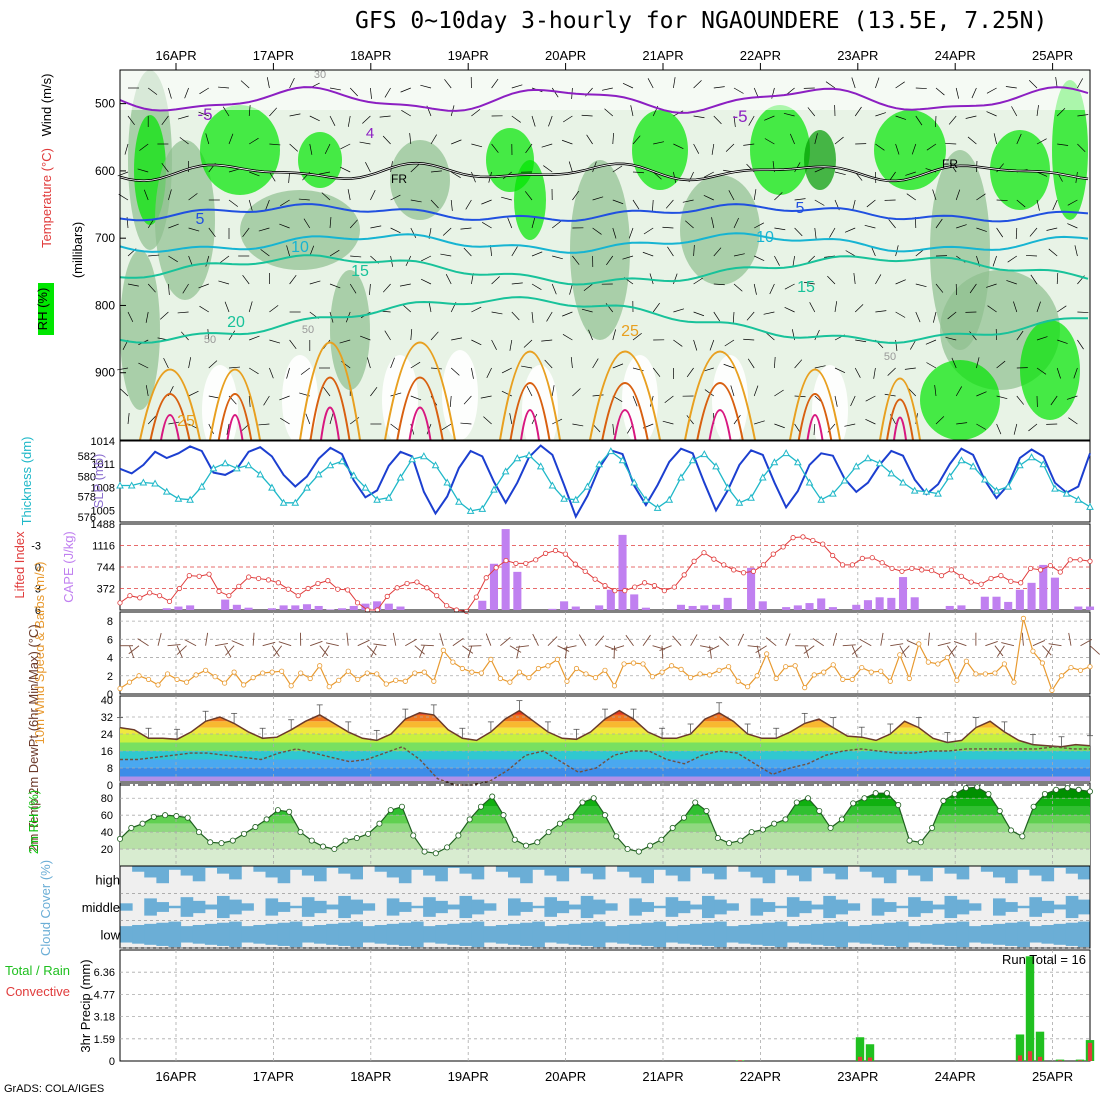 This screenshot has width=1100, height=1104. I want to click on wind10m-frame, so click(605, 653).